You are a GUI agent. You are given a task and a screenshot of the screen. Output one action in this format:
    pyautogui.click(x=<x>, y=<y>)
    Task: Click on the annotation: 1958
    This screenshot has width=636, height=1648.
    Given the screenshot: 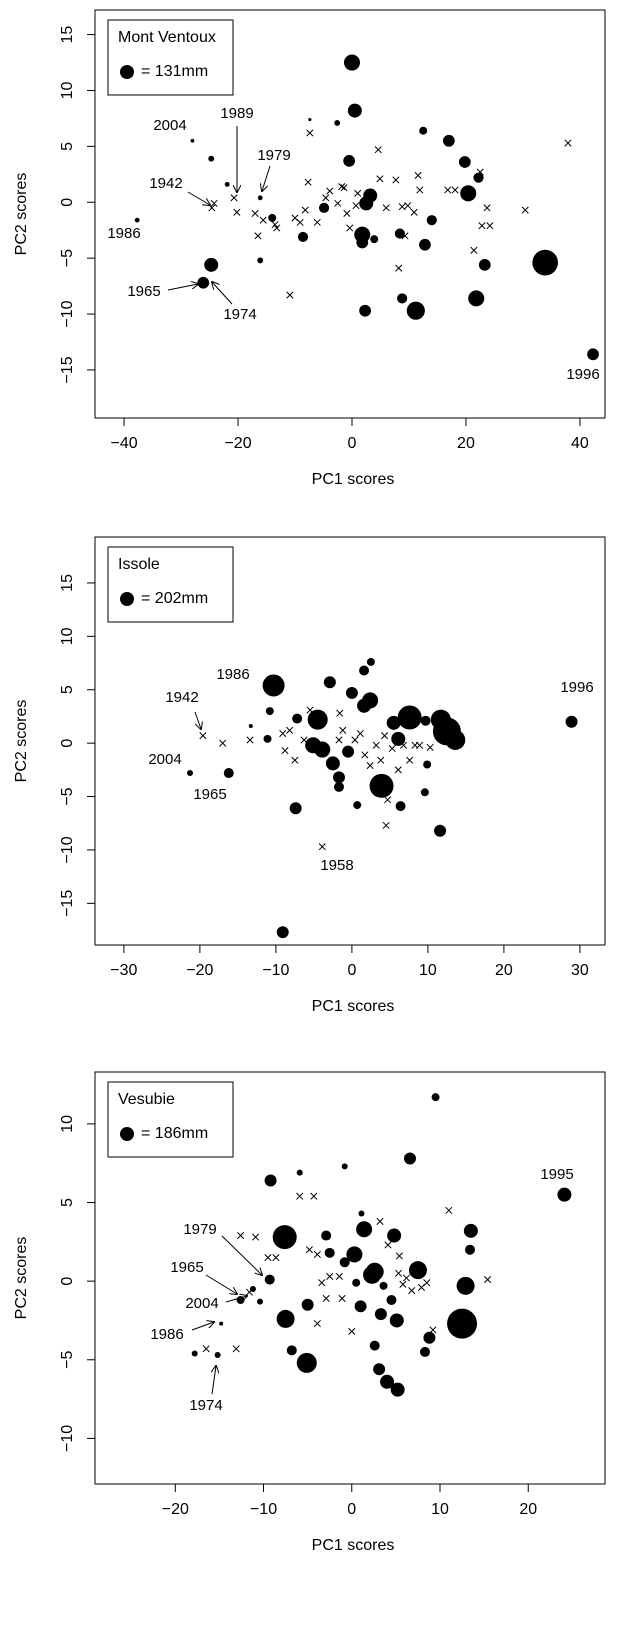 What is the action you would take?
    pyautogui.click(x=336, y=865)
    